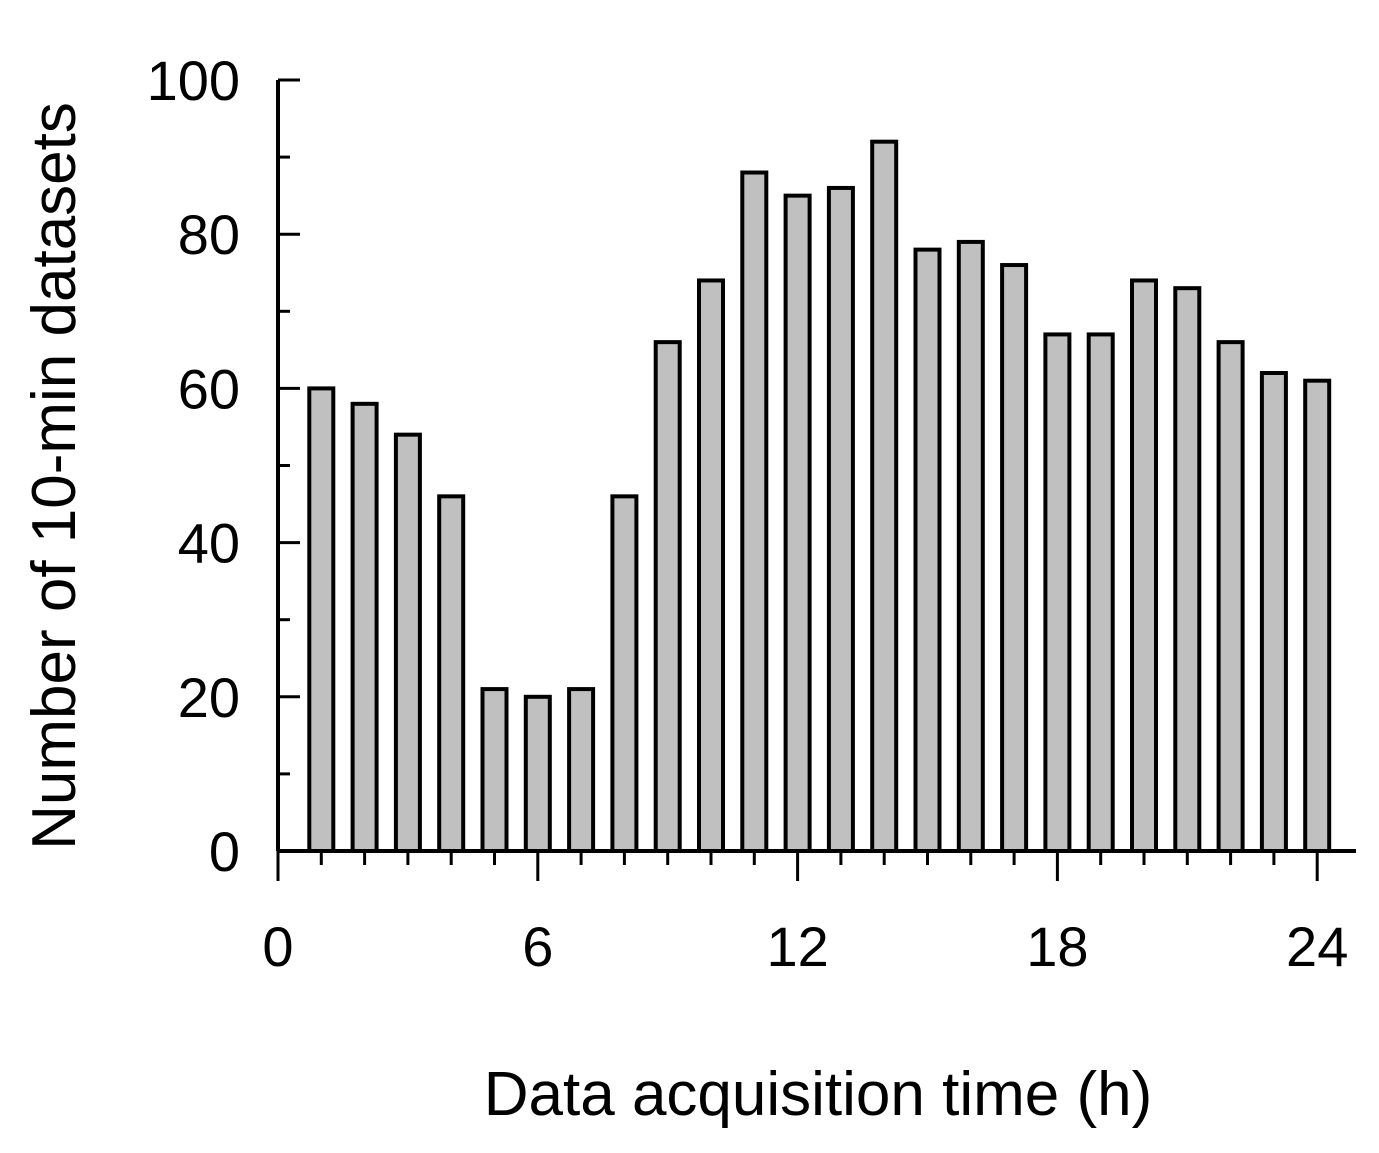  What do you see at coordinates (54, 476) in the screenshot?
I see `y-axis-title: Number of 10-min datasets` at bounding box center [54, 476].